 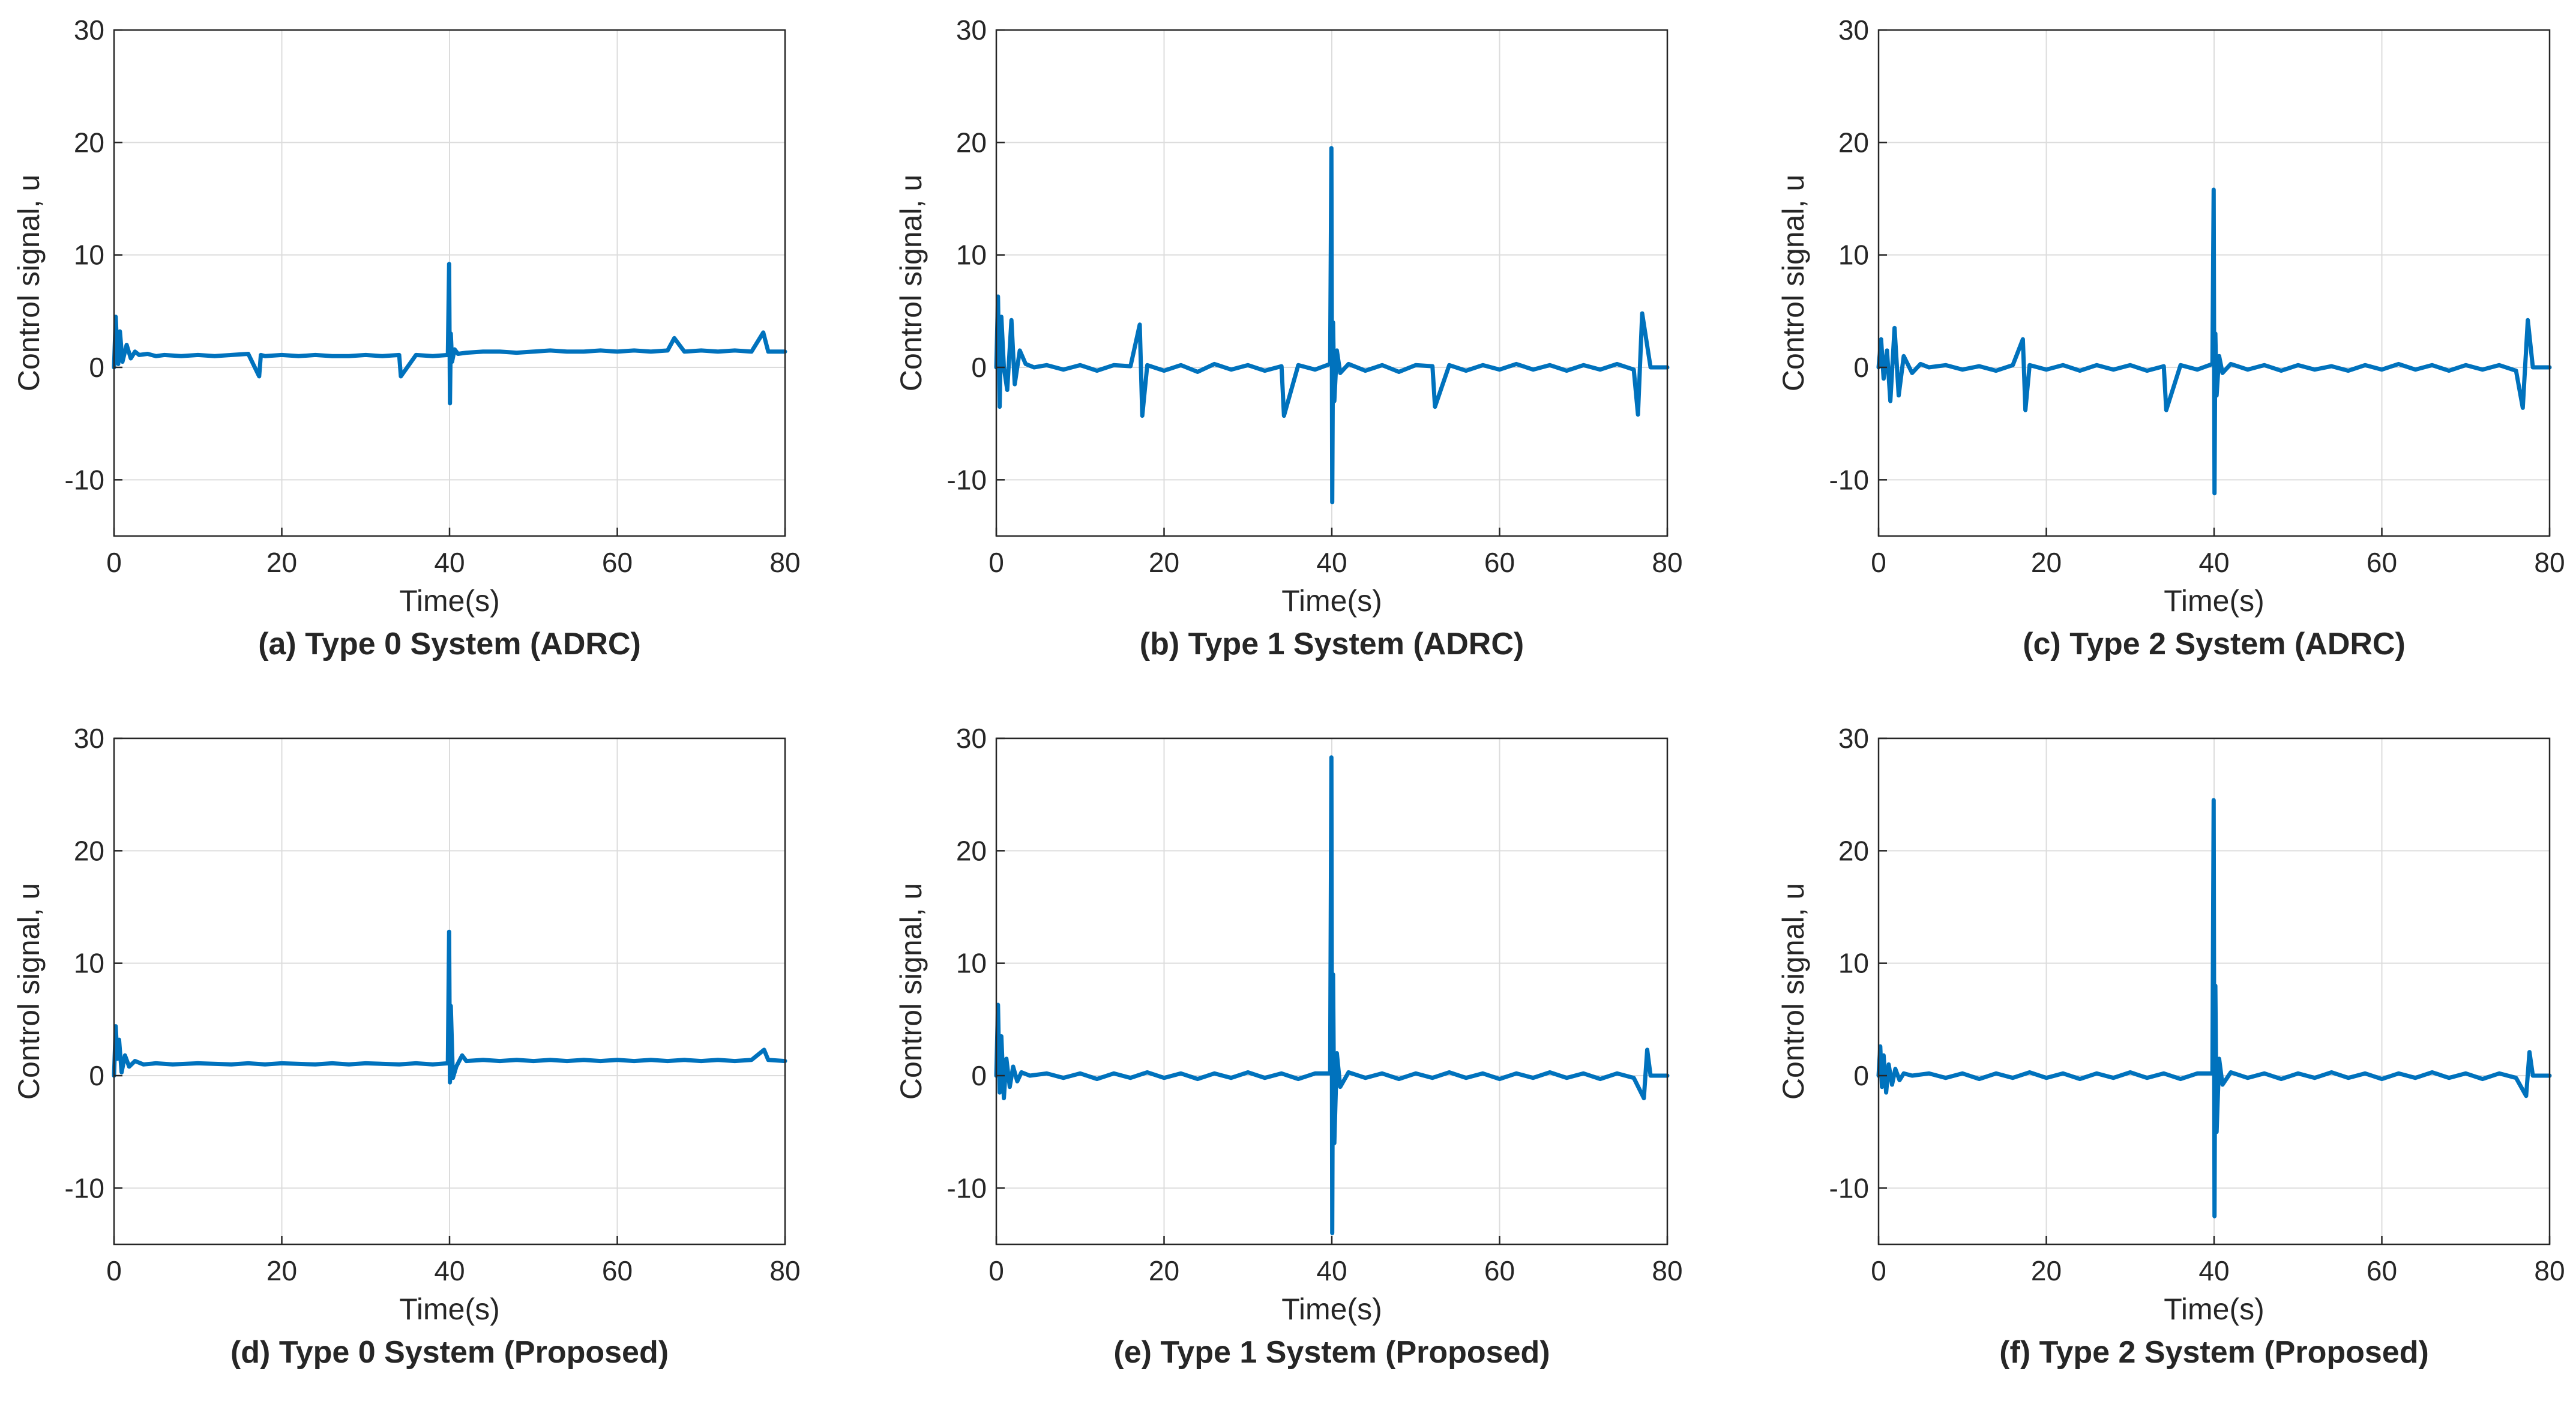 I want to click on subplot-caption: (b) Type 1 System (ADRC), so click(x=1332, y=644).